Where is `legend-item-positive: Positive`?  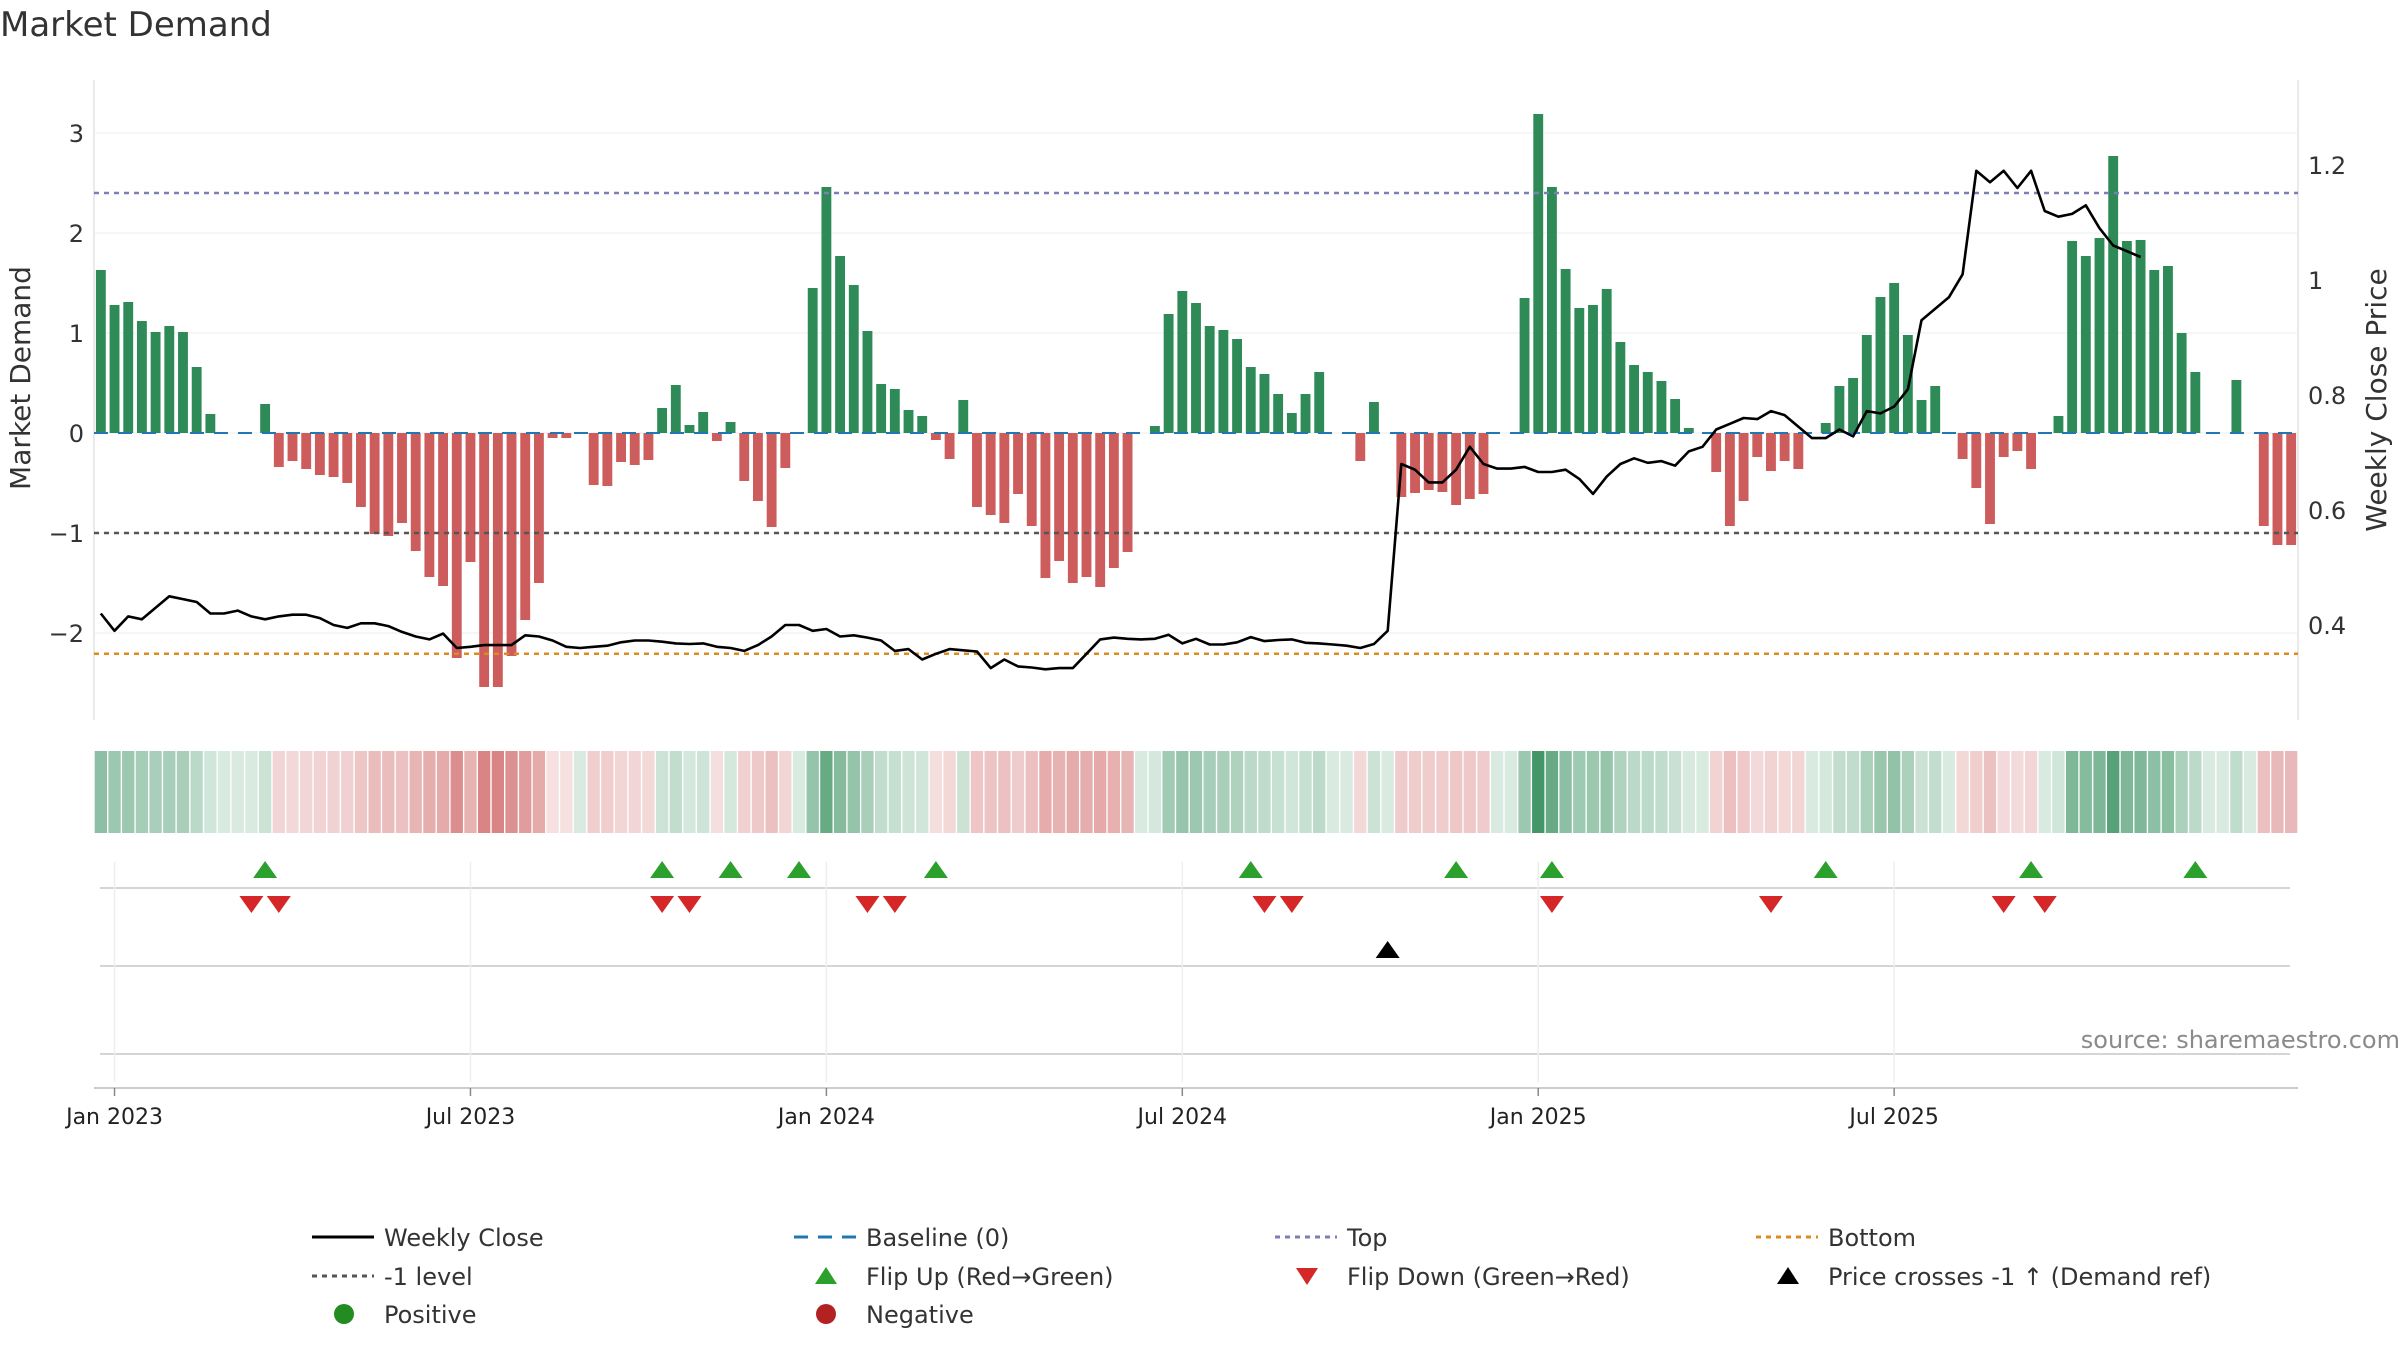
legend-item-positive: Positive is located at coordinates (405, 1315).